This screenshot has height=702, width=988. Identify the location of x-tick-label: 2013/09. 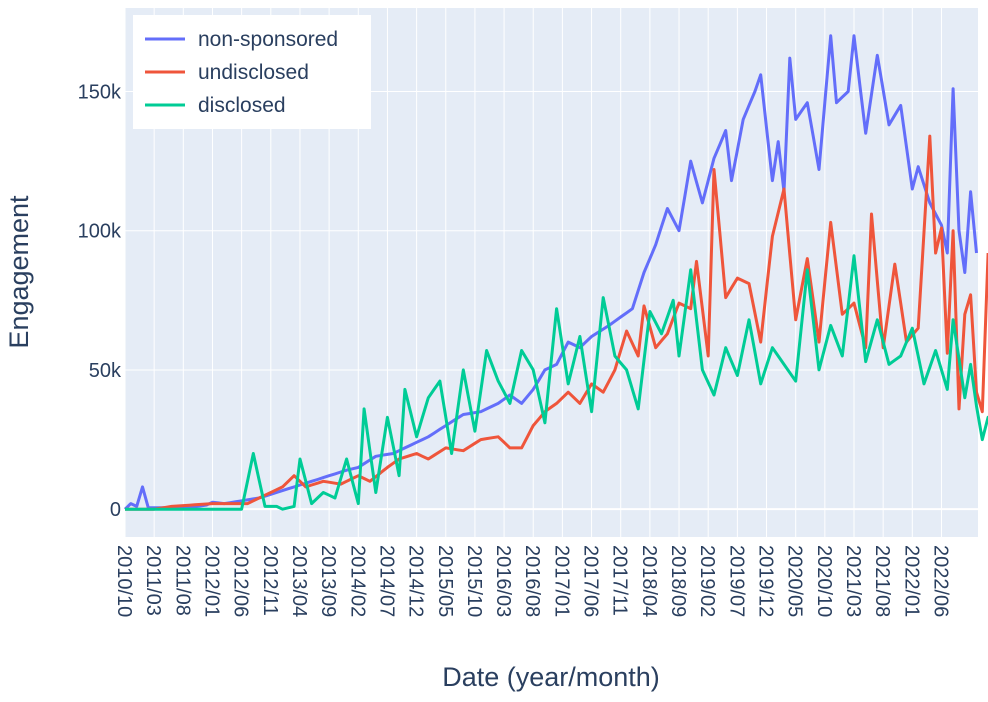
(328, 581).